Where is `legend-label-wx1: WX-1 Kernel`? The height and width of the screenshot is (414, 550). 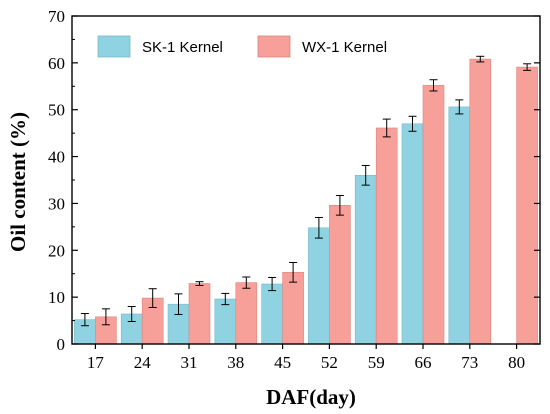
legend-label-wx1: WX-1 Kernel is located at coordinates (344, 47).